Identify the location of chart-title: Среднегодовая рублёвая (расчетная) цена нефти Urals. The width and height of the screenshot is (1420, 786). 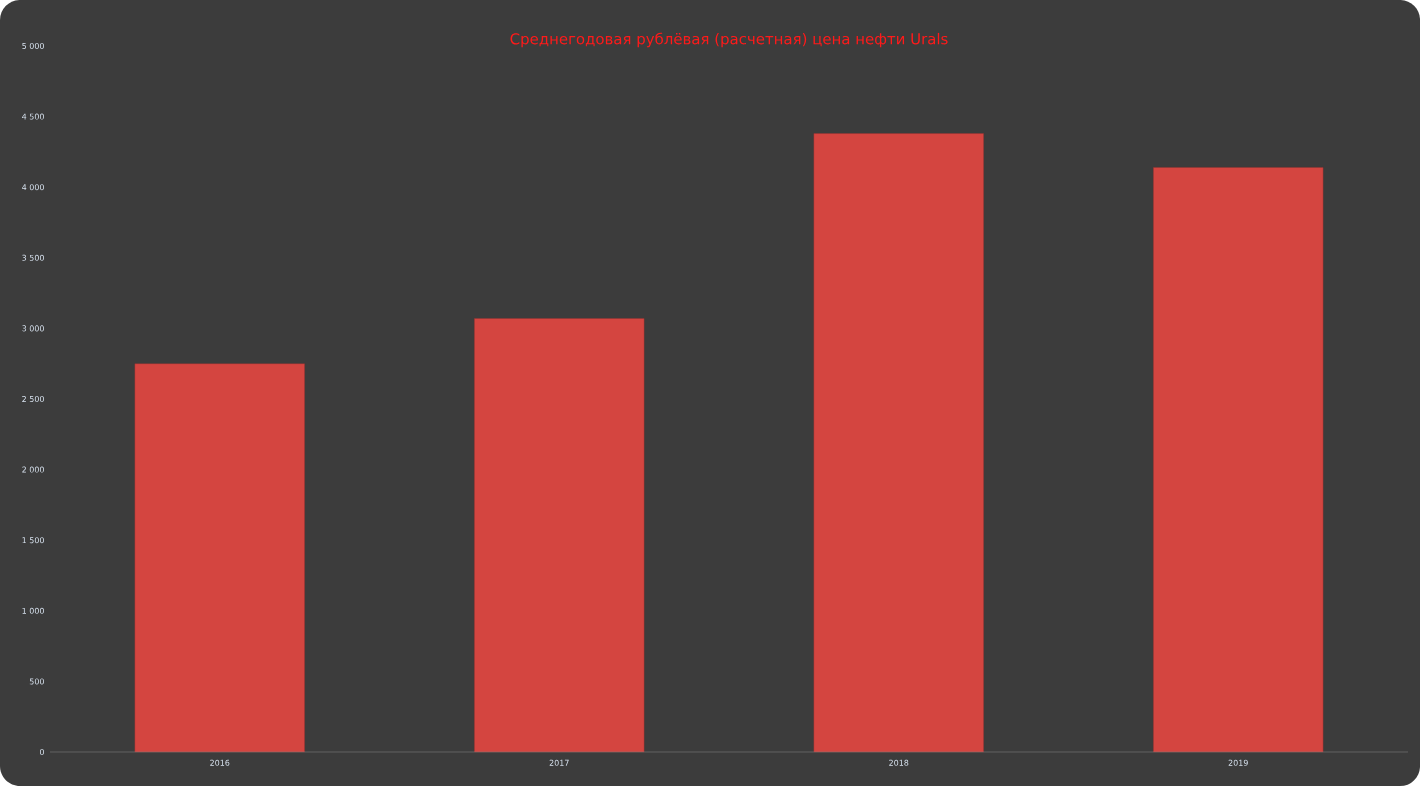
(729, 40).